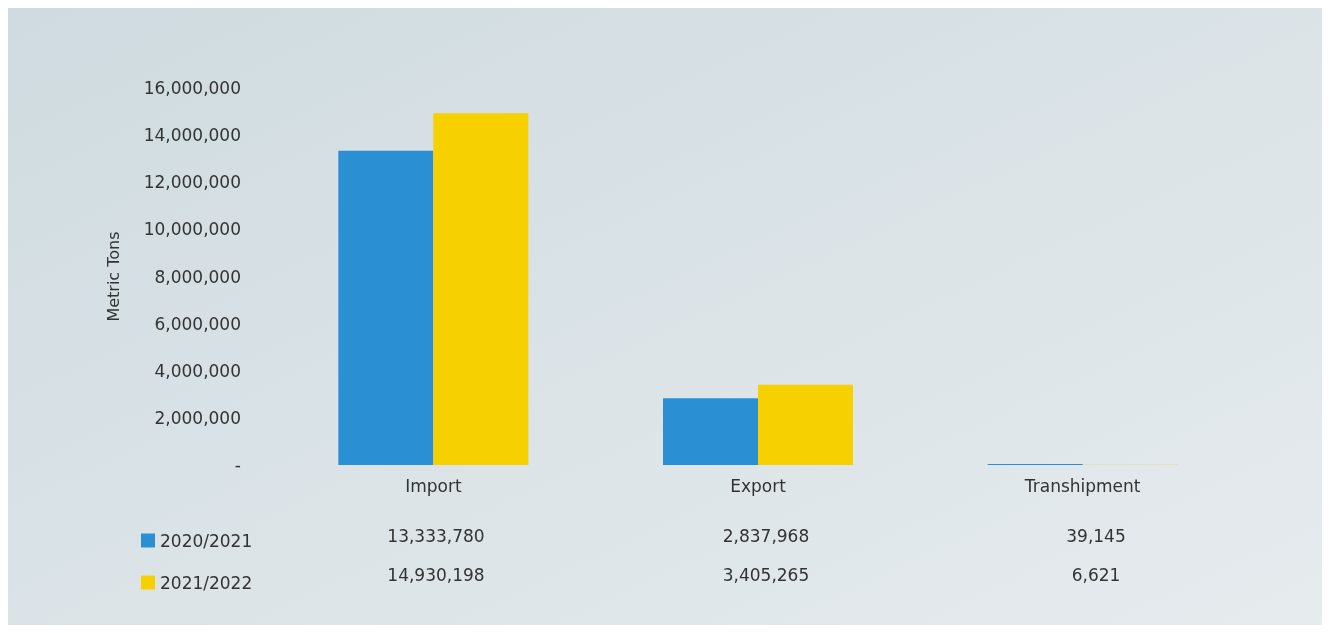  I want to click on data-label: 39,145, so click(1096, 536).